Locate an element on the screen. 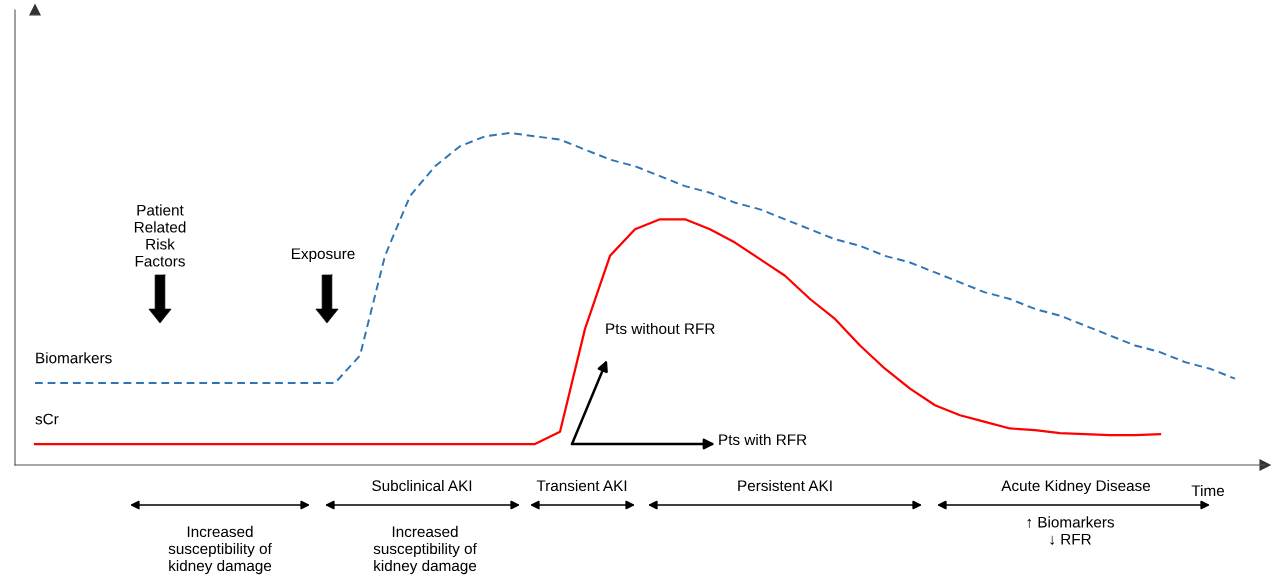  text: Transient AKI is located at coordinates (581, 485).